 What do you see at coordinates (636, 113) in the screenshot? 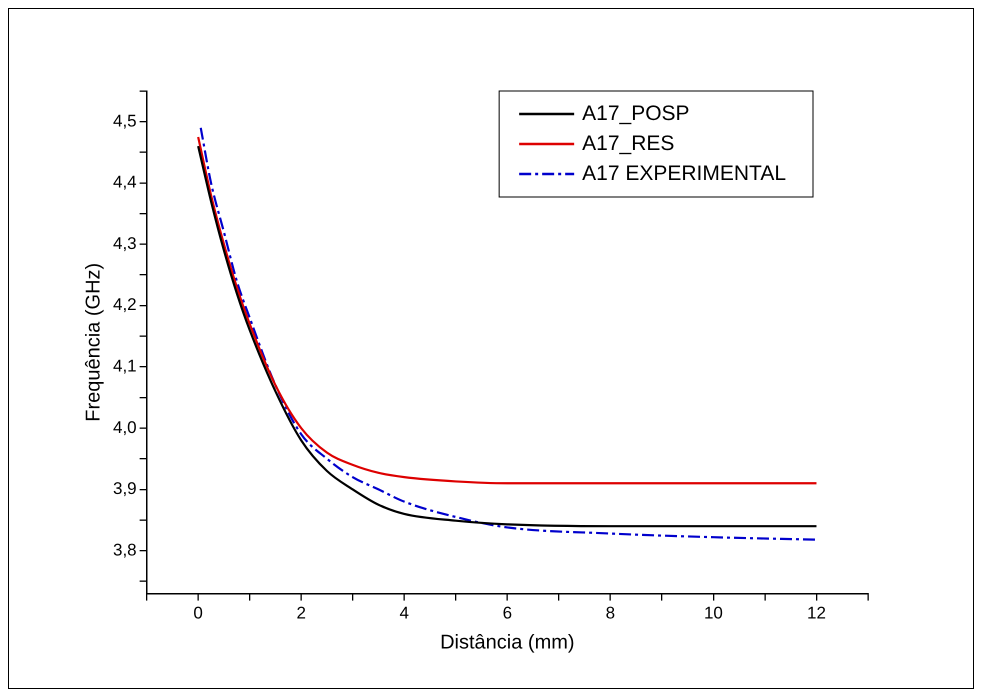
I see `legend-label: A17_POSP` at bounding box center [636, 113].